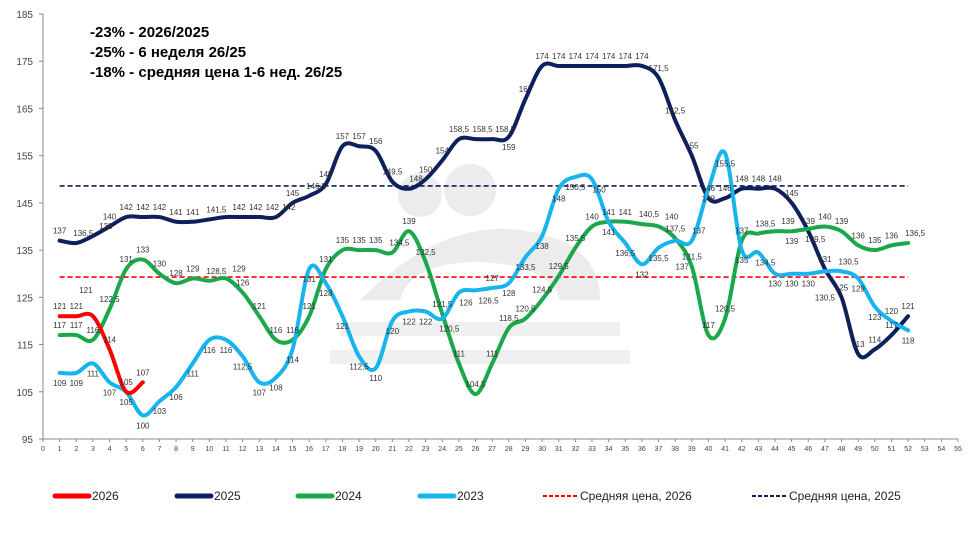 The width and height of the screenshot is (974, 534). What do you see at coordinates (892, 311) in the screenshot?
I see `data-label-2023: 120` at bounding box center [892, 311].